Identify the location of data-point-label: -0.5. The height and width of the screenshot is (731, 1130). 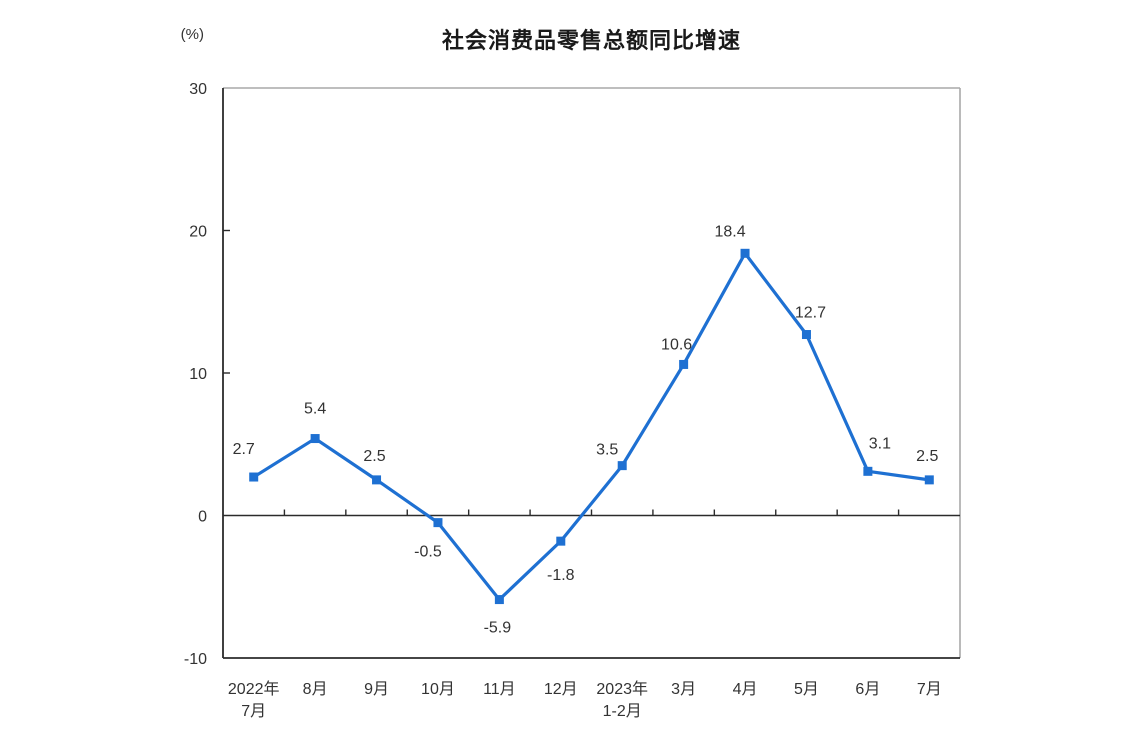
(428, 552).